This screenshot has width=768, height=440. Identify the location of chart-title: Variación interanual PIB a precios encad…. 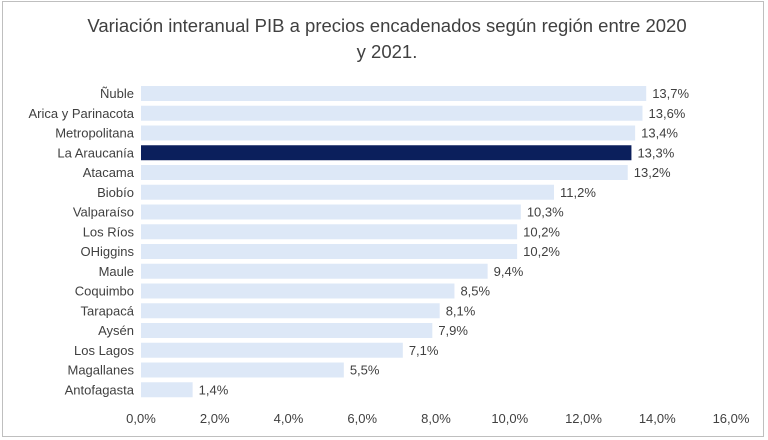
(386, 38).